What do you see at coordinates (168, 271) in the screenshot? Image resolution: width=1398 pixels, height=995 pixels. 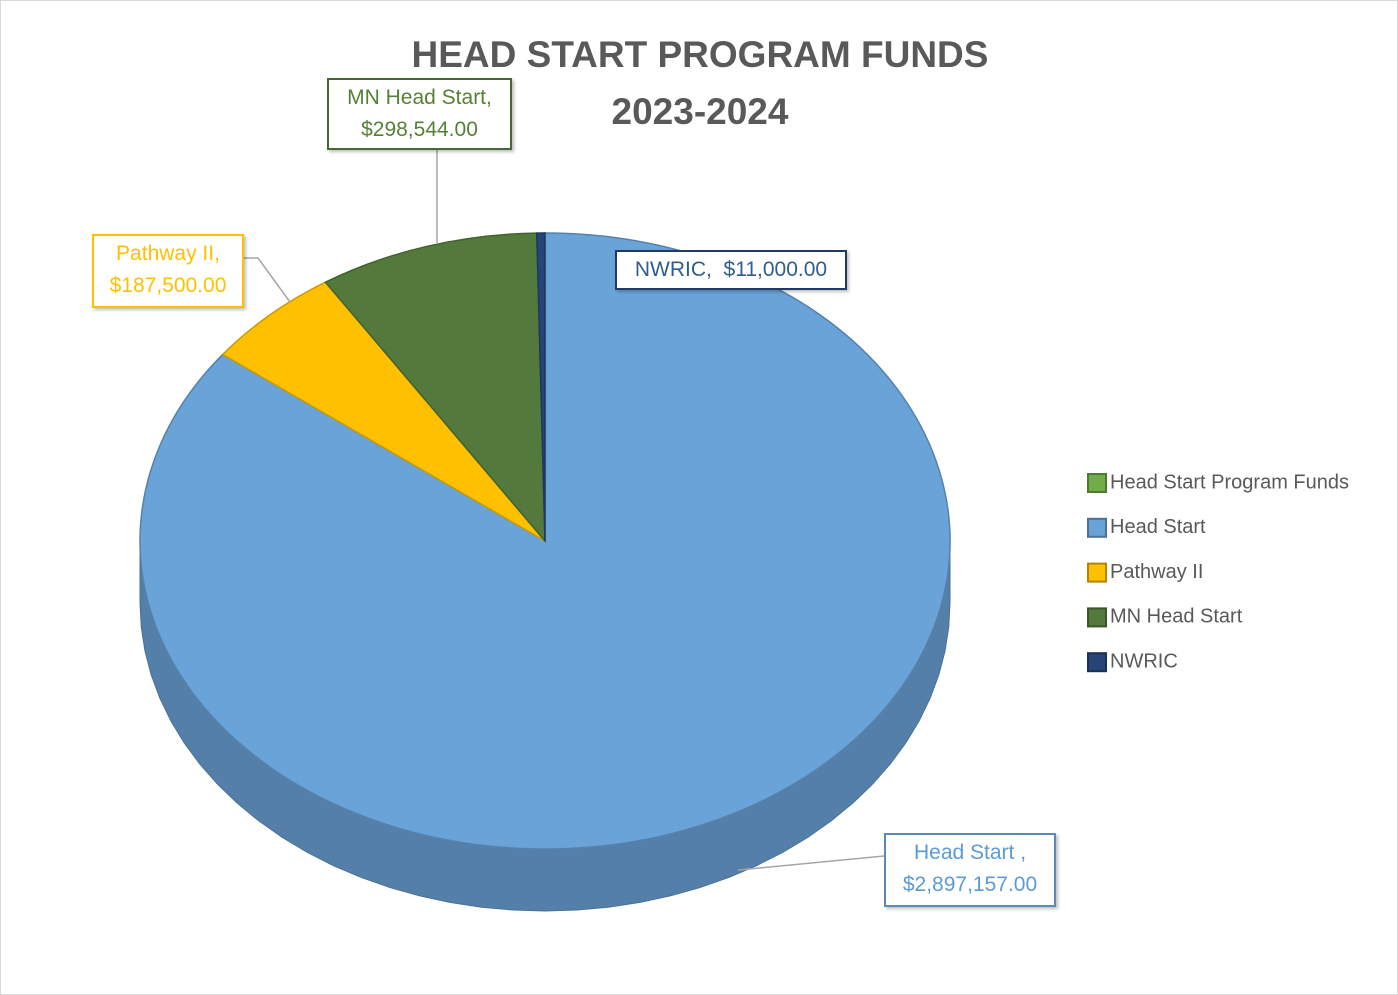 I see `data-label: Pathway II, $187,500.00` at bounding box center [168, 271].